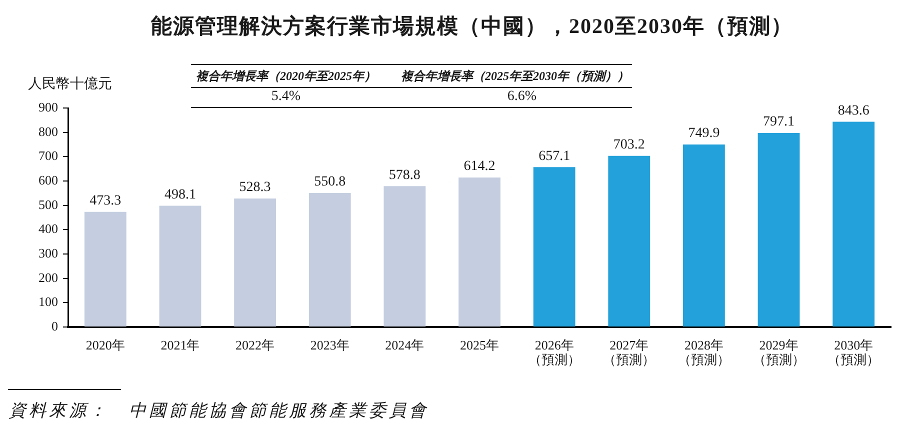 This screenshot has height=429, width=902. Describe the element at coordinates (404, 175) in the screenshot. I see `data-label: 578.8` at that location.